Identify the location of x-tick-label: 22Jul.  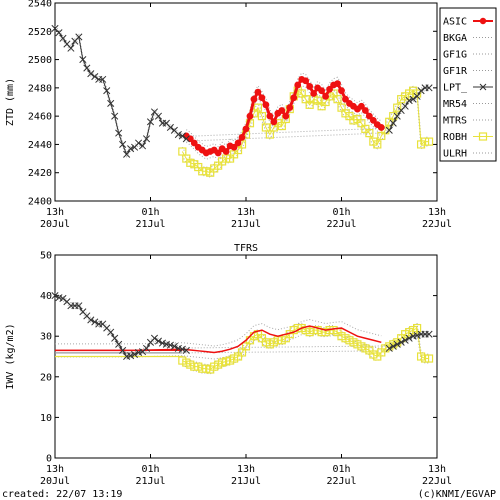
(341, 224).